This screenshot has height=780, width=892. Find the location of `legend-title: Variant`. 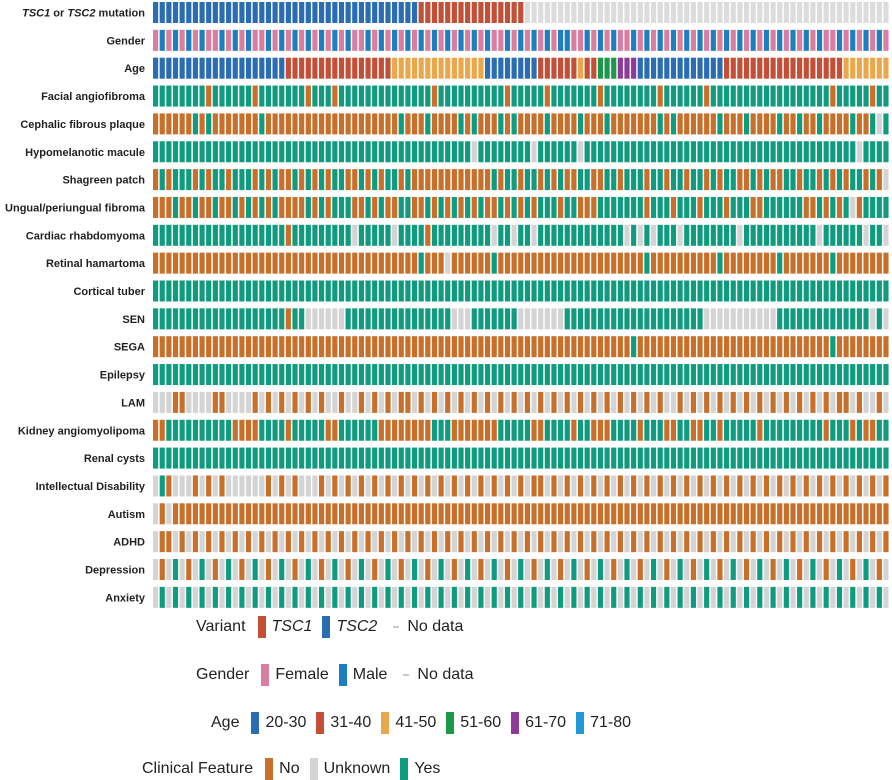

legend-title: Variant is located at coordinates (221, 626).